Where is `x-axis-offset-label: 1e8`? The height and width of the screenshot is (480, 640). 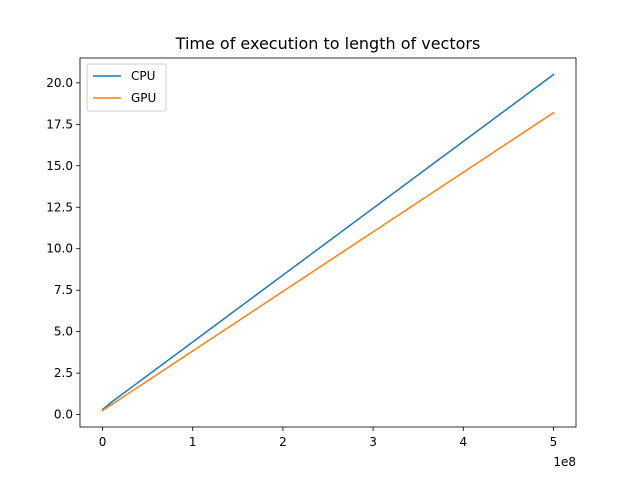
x-axis-offset-label: 1e8 is located at coordinates (564, 462).